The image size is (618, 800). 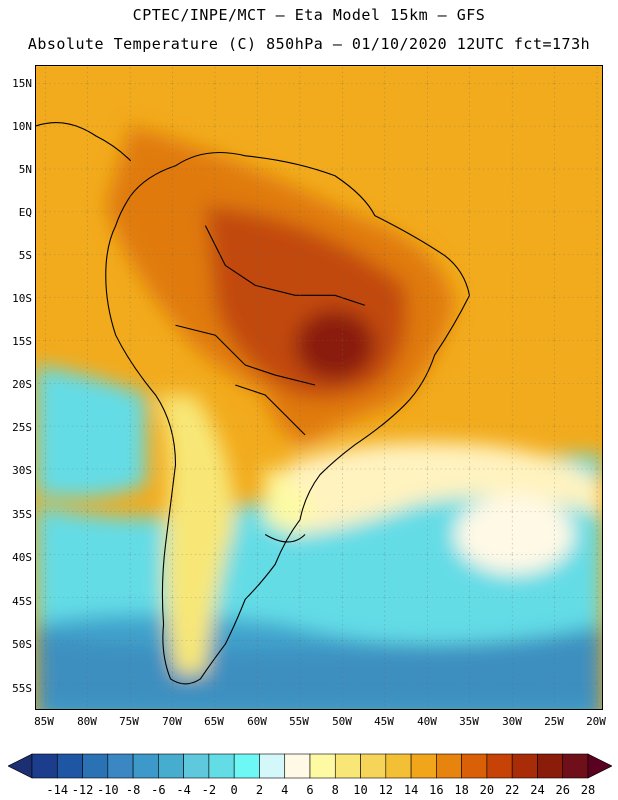 What do you see at coordinates (285, 790) in the screenshot?
I see `colorbar-label: 4` at bounding box center [285, 790].